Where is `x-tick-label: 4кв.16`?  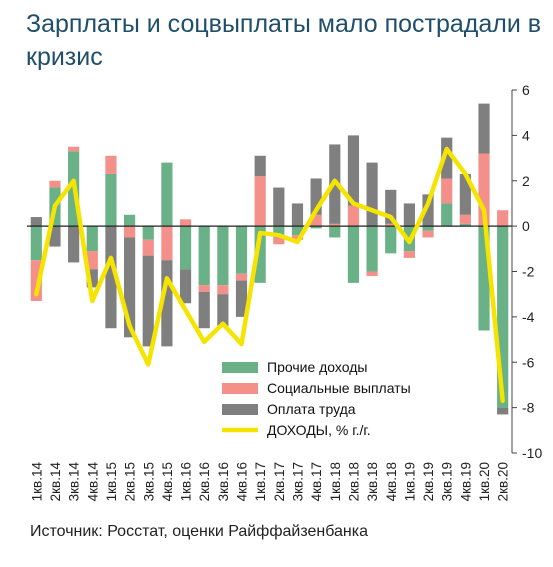 x-tick-label: 4кв.16 is located at coordinates (242, 481).